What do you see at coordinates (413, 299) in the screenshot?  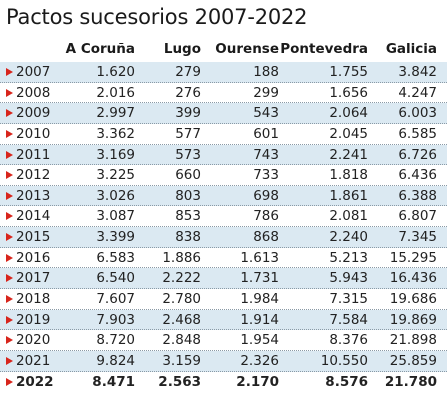 I see `galicia-cell: 19.686` at bounding box center [413, 299].